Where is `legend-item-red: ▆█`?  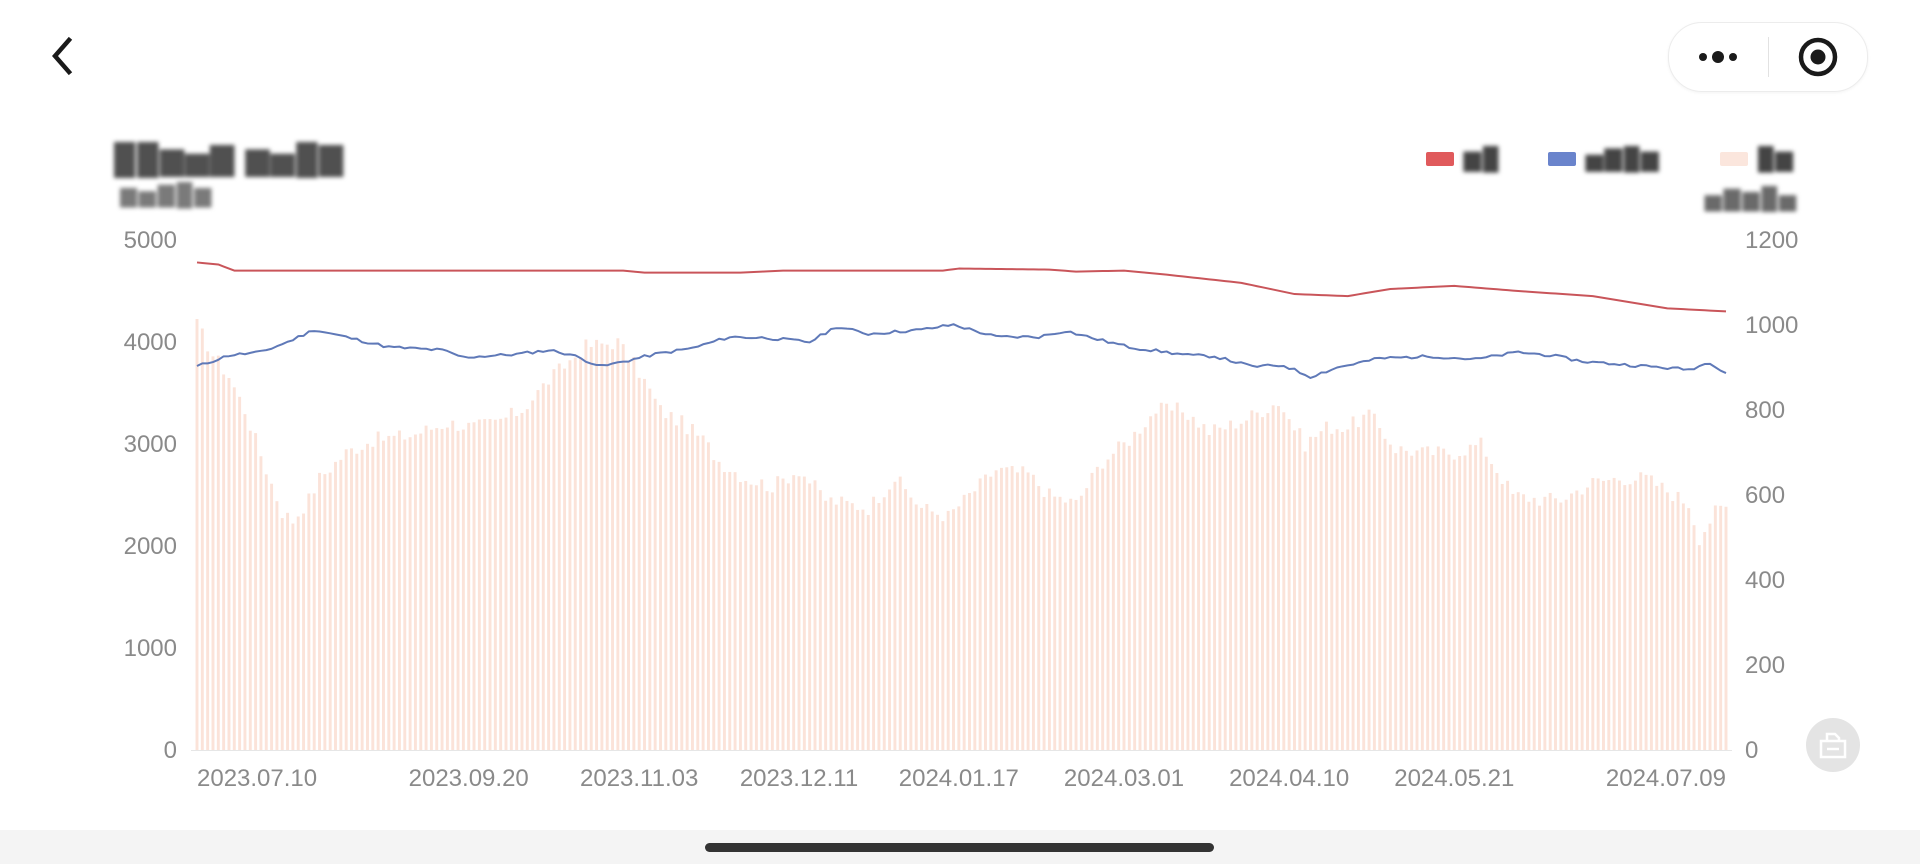 legend-item-red: ▆█ is located at coordinates (1463, 158).